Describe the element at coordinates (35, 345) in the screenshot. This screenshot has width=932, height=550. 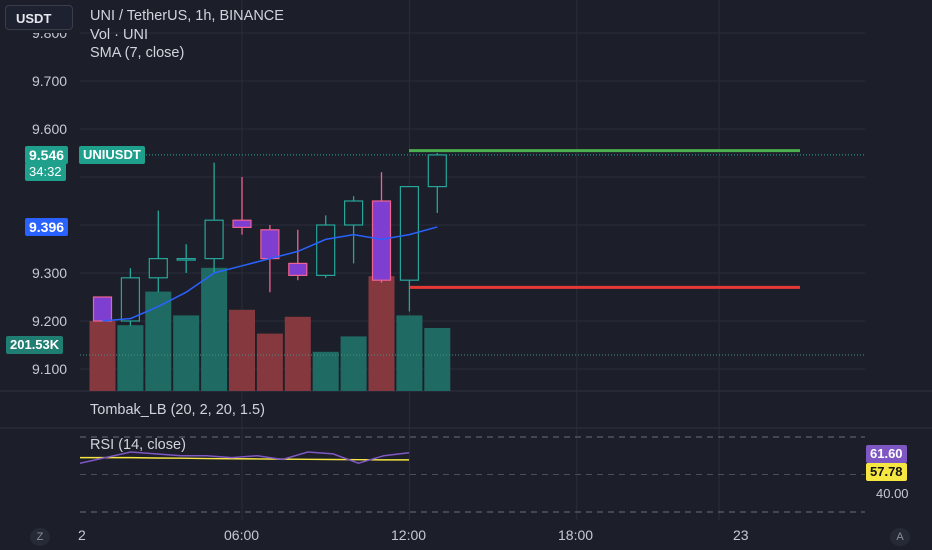
I see `volume-value-label: 201.53K` at that location.